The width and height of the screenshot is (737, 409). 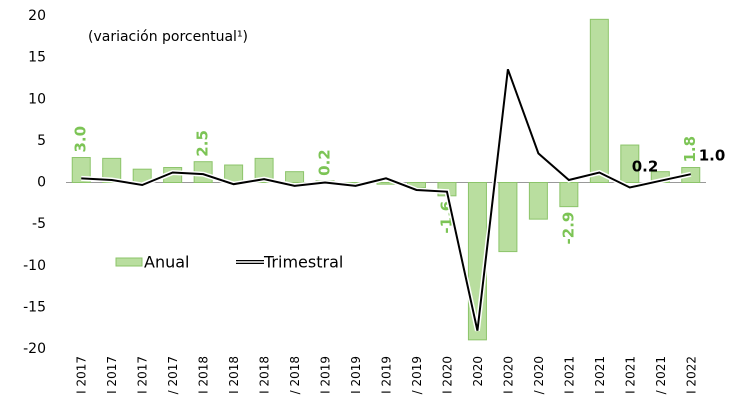 I want to click on y-tick-label: 5, so click(x=41, y=141).